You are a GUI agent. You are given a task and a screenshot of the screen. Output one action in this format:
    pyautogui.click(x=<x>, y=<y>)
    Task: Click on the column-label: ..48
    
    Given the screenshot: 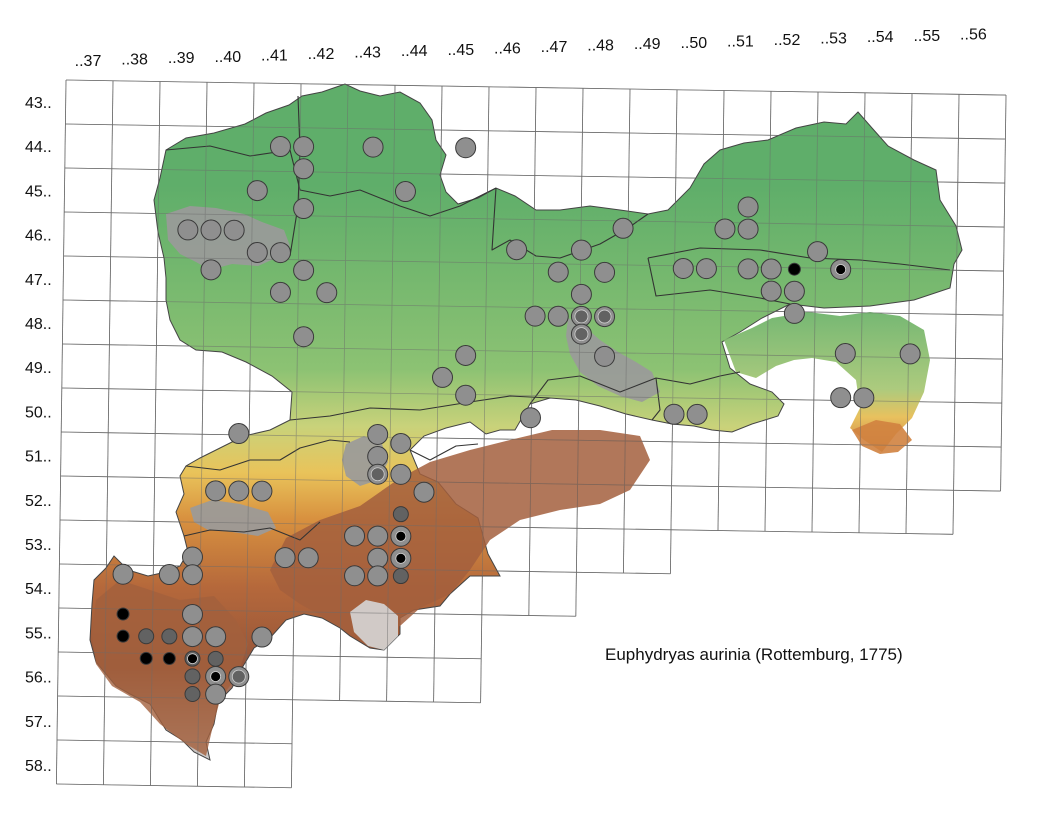 What is the action you would take?
    pyautogui.click(x=600, y=46)
    